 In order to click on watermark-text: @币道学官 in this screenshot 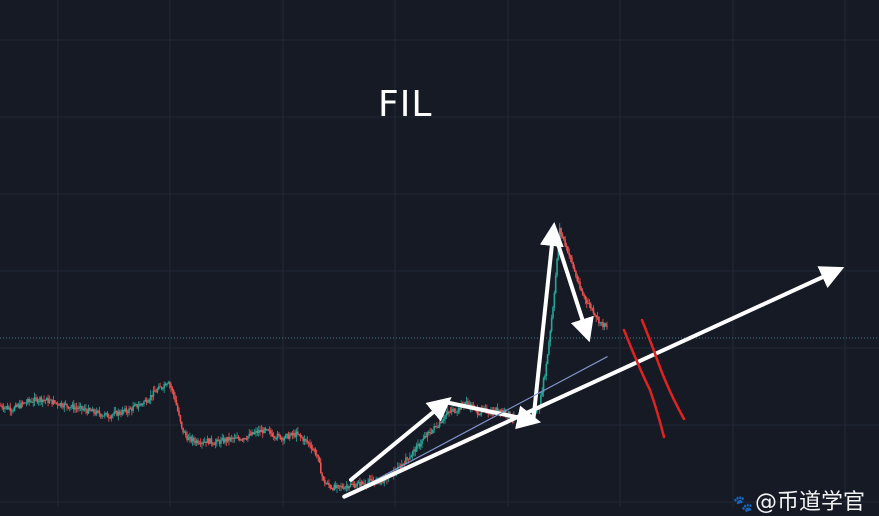, I will do `click(809, 502)`.